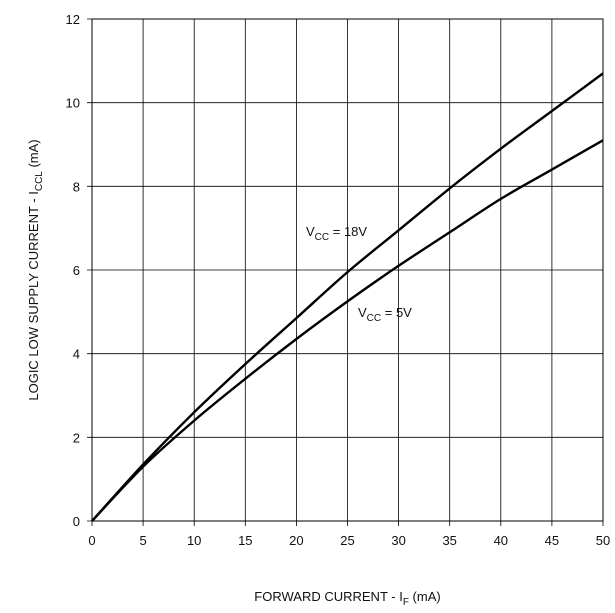 Image resolution: width=615 pixels, height=613 pixels. I want to click on y-tick-label: 10, so click(73, 103).